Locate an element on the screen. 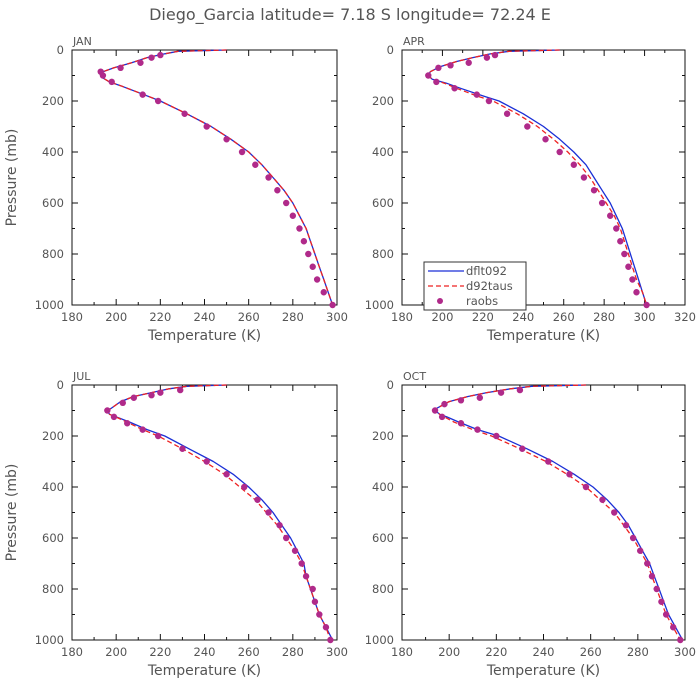 The height and width of the screenshot is (700, 700). plot-frame is located at coordinates (204, 512).